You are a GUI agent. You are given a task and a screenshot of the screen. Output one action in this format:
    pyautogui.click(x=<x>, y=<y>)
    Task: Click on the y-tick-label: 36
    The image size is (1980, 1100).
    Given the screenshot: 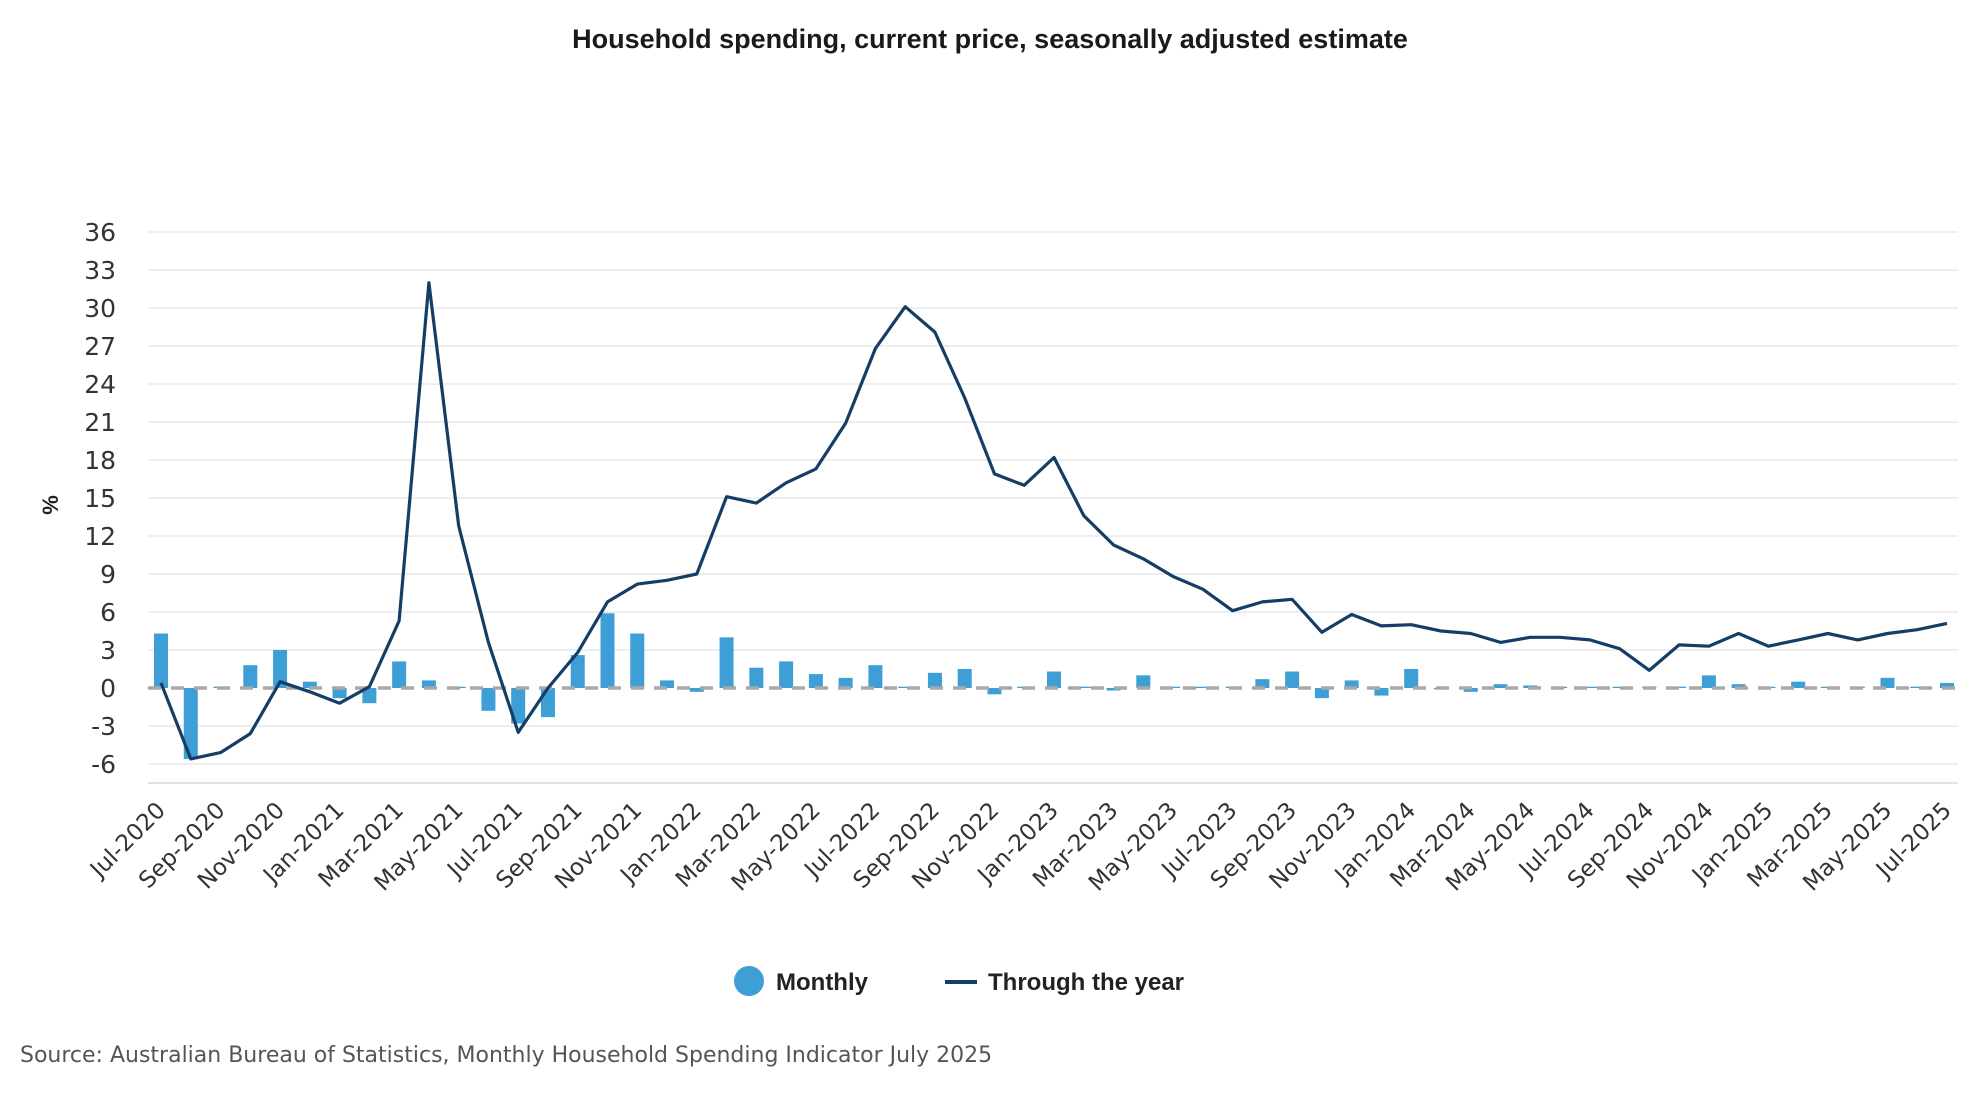 What is the action you would take?
    pyautogui.click(x=100, y=232)
    